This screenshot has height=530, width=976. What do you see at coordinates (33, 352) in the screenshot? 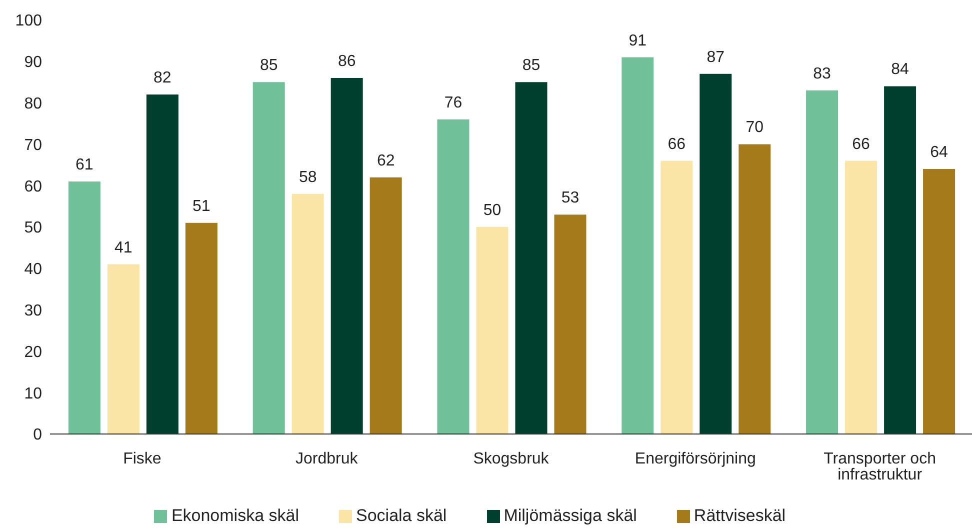
I see `y-tick-label: 20` at bounding box center [33, 352].